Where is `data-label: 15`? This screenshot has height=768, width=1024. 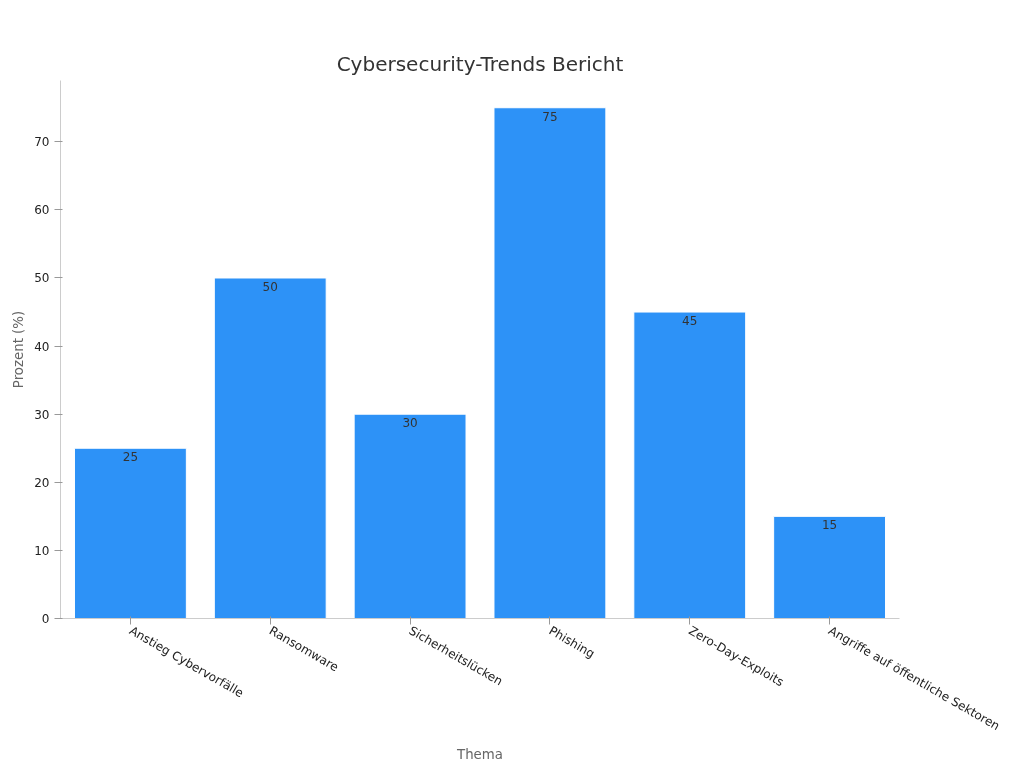
data-label: 15 is located at coordinates (829, 525).